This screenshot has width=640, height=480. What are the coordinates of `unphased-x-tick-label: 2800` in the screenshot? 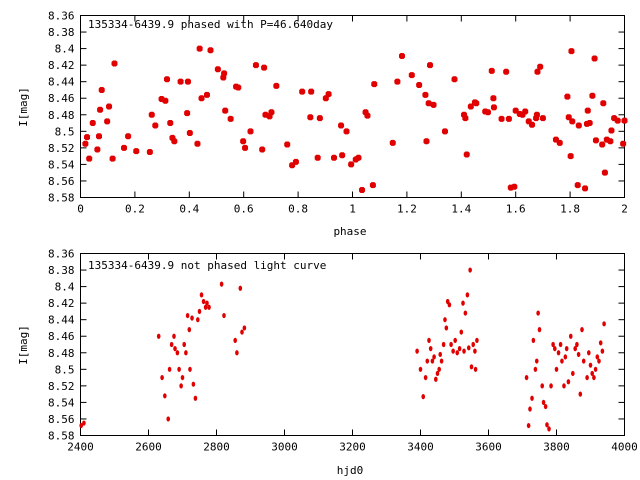 It's located at (216, 447).